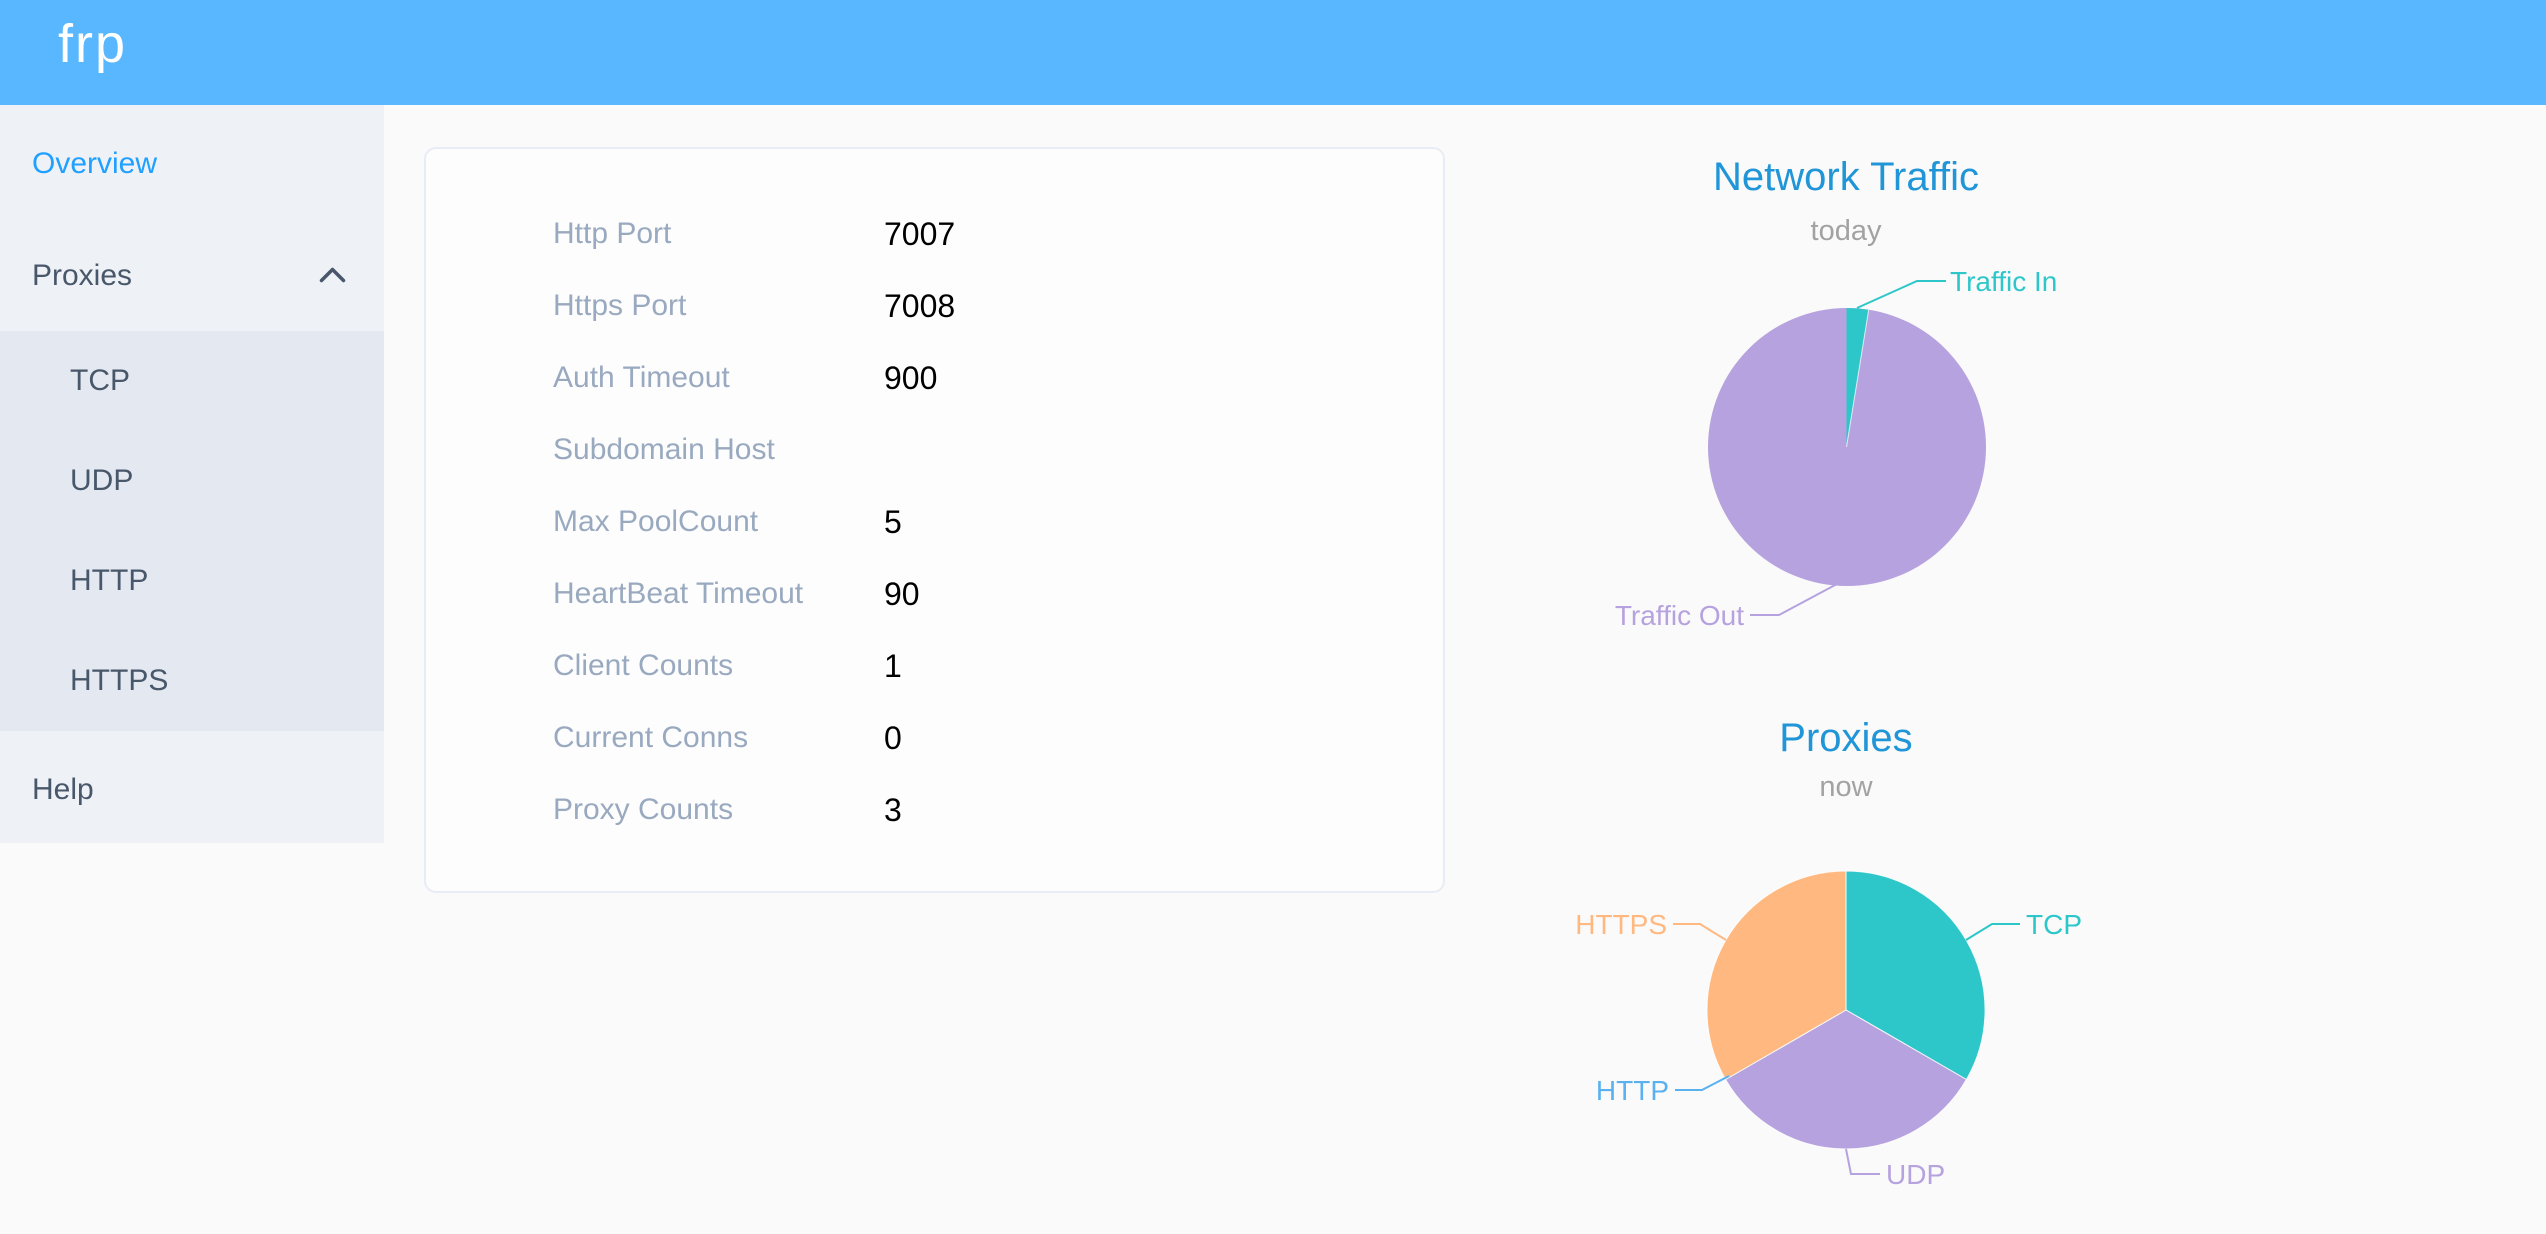 This screenshot has height=1234, width=2546. I want to click on svg-text: today, so click(1846, 231).